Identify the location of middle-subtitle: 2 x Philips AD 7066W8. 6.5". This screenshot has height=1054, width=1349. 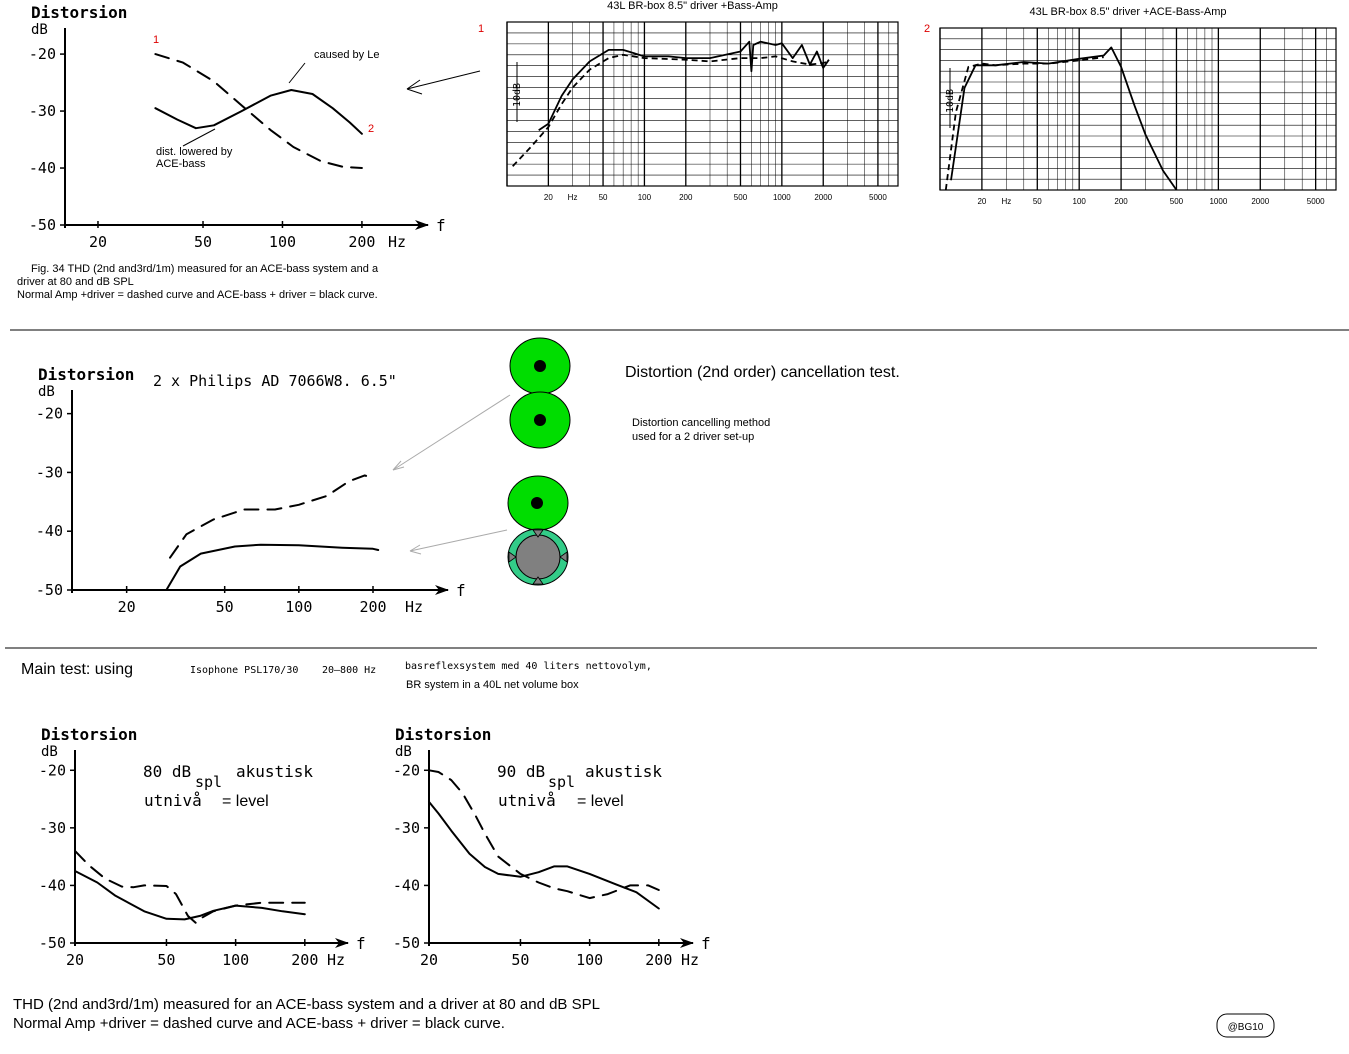
(275, 381).